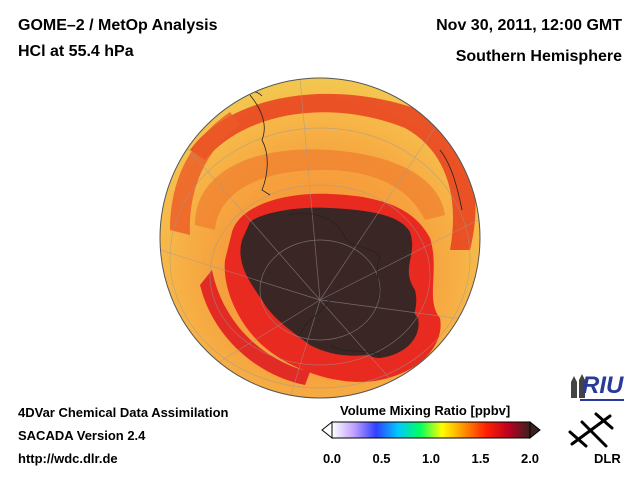  What do you see at coordinates (327, 430) in the screenshot?
I see `colorbar-left-arrow` at bounding box center [327, 430].